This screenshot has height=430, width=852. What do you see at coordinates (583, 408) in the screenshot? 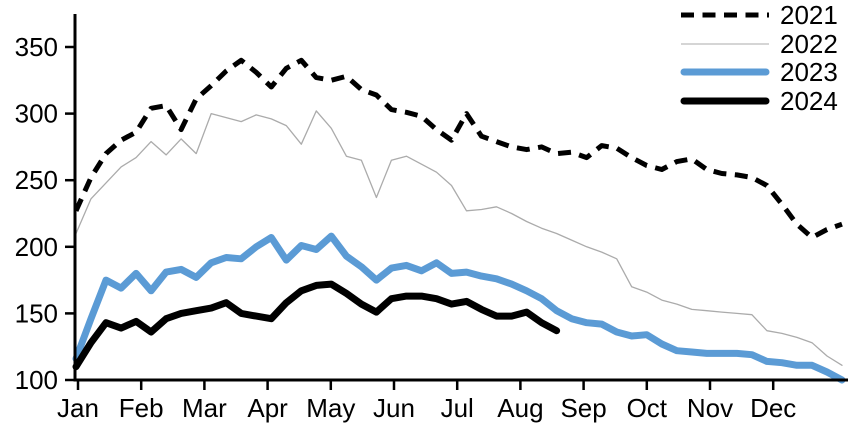
I see `x-tick-label: Sep` at bounding box center [583, 408].